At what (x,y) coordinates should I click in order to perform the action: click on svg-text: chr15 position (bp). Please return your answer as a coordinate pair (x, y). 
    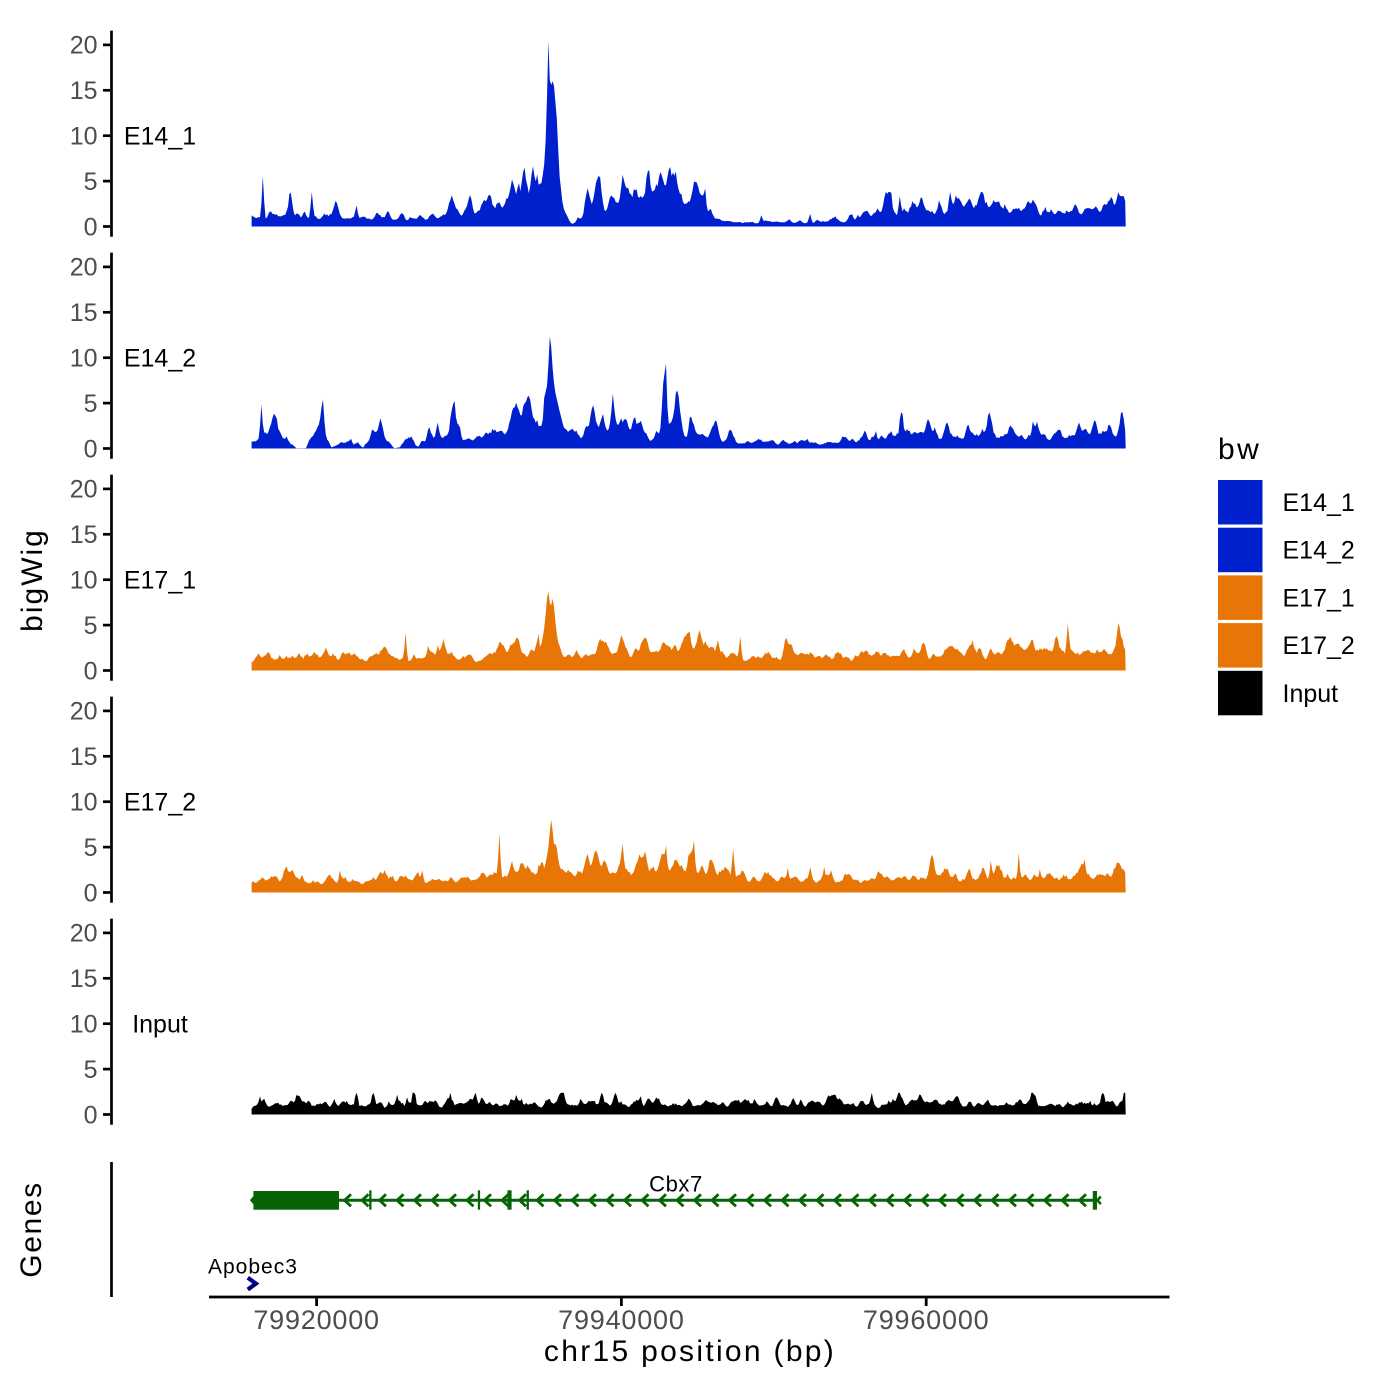
    Looking at the image, I should click on (690, 1351).